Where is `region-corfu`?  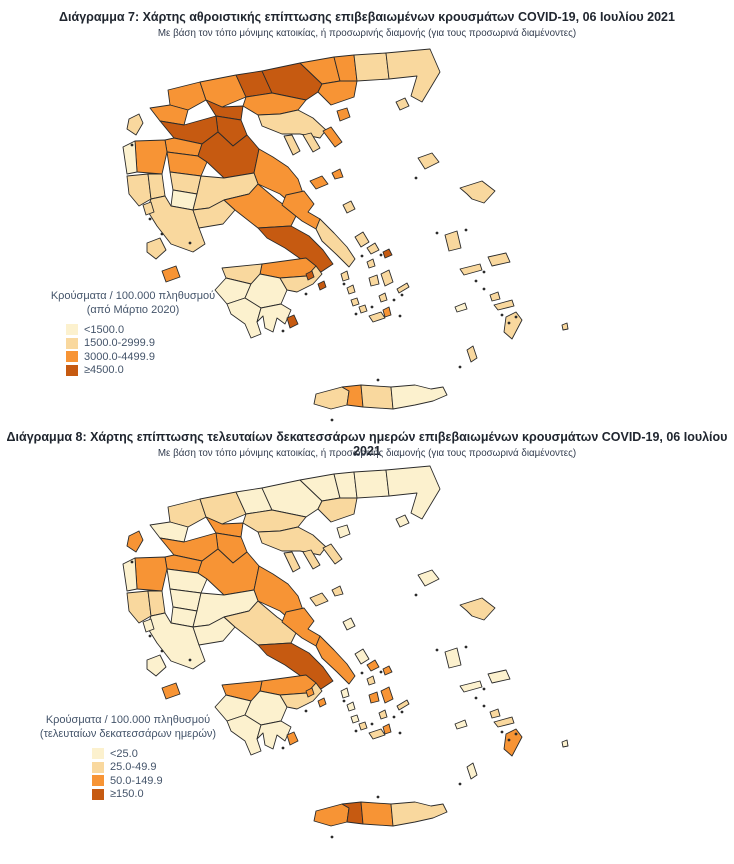
region-corfu is located at coordinates (135, 541).